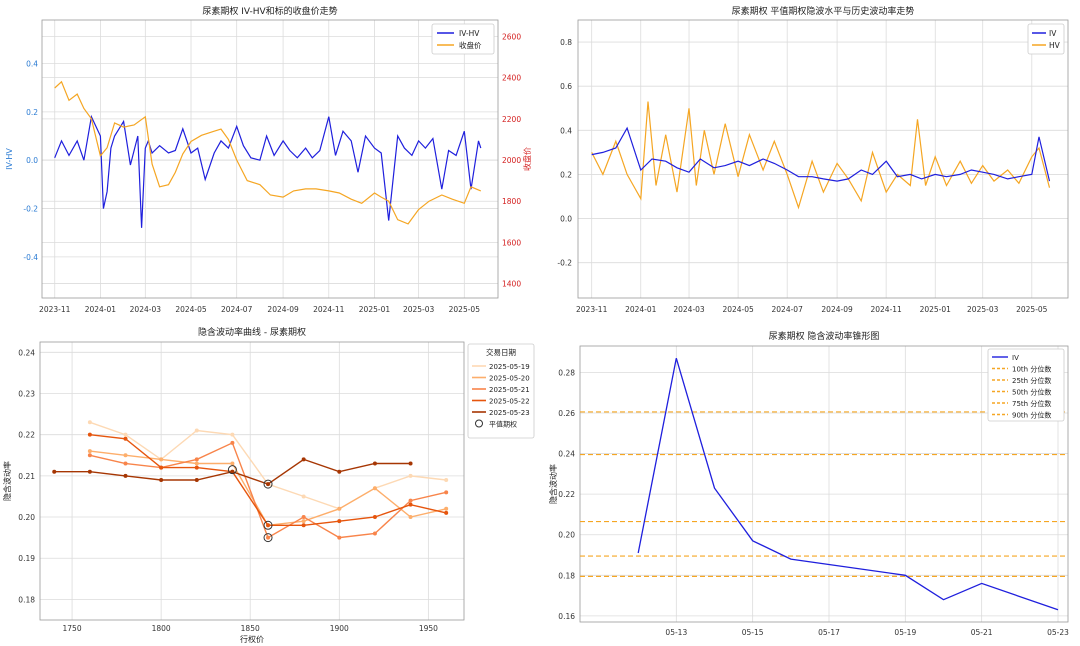 The image size is (1080, 646). I want to click on chart-title: 隐含波动率曲线 - 尿素期权, so click(252, 332).